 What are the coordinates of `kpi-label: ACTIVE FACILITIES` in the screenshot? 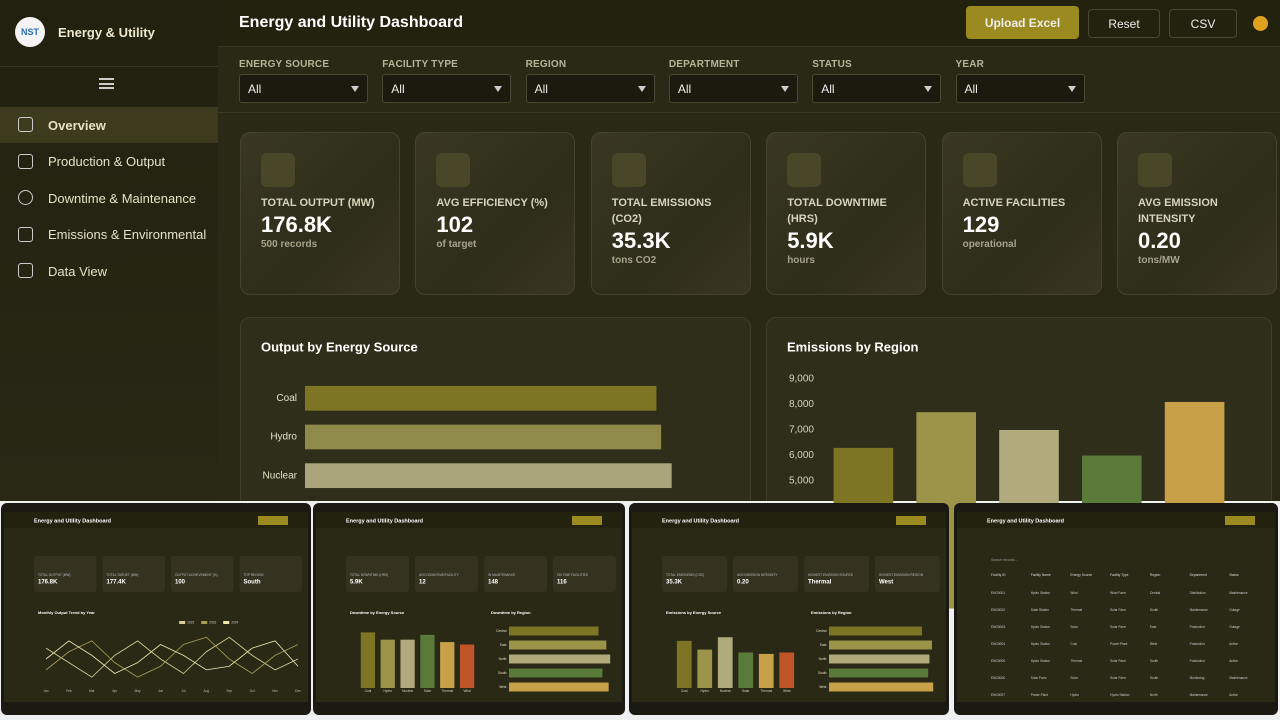 It's located at (1014, 203).